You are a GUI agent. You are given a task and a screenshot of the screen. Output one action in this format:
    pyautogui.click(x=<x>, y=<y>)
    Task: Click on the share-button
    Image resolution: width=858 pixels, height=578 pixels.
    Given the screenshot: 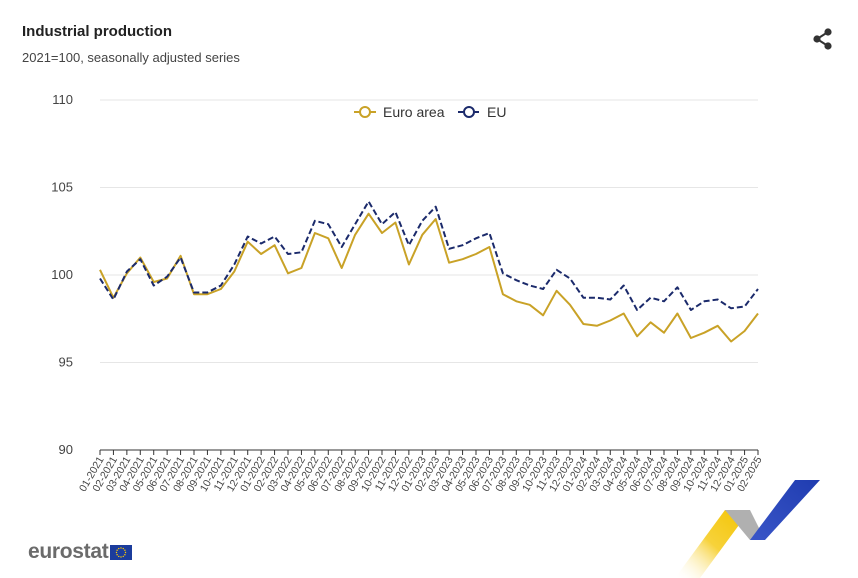 What is the action you would take?
    pyautogui.click(x=823, y=39)
    